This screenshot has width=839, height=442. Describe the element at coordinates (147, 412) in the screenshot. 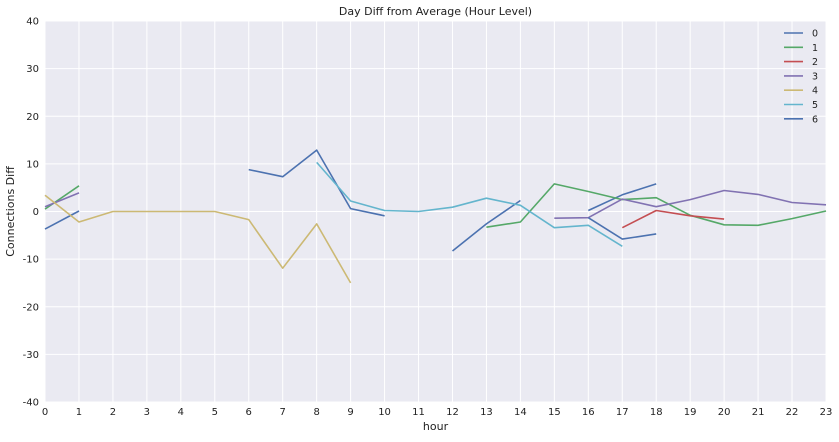

I see `x-tick-label: 3` at that location.